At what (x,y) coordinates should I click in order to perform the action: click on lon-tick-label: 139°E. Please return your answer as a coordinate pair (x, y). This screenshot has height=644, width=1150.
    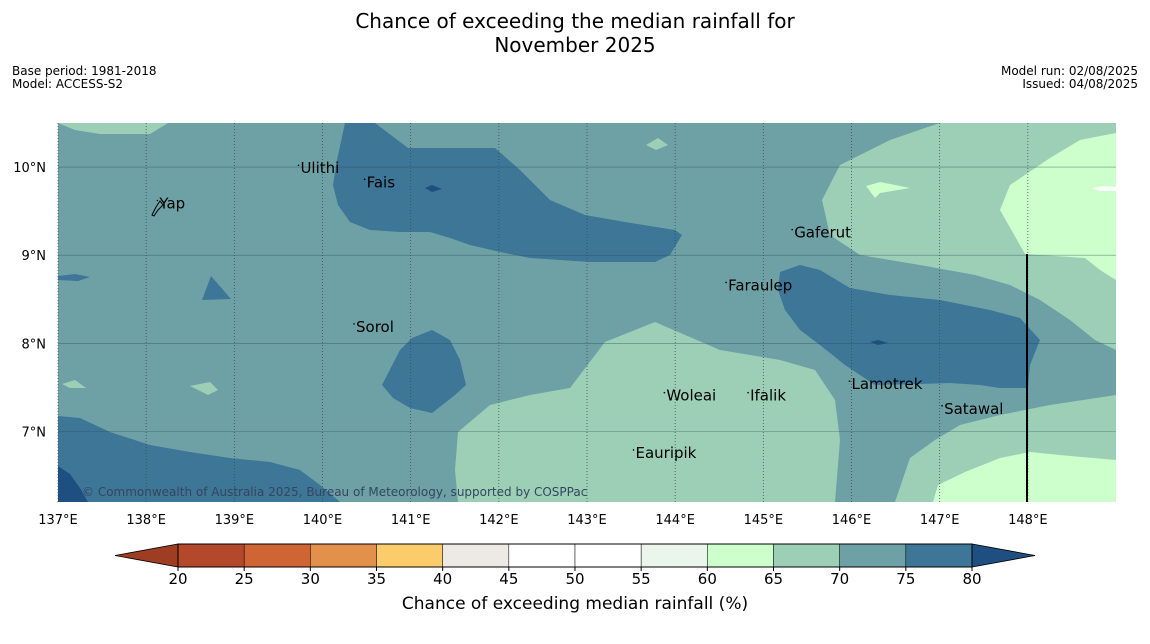
    Looking at the image, I should click on (235, 520).